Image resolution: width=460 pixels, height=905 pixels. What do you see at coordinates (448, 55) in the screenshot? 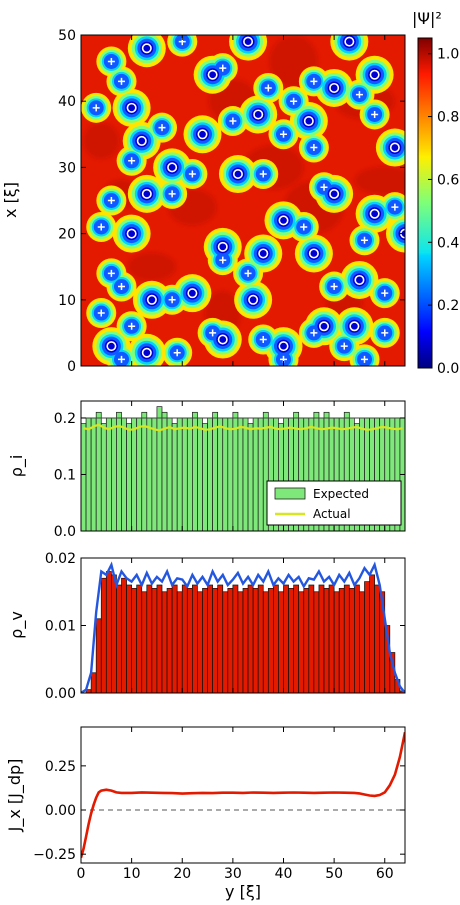
I see `colorbar-tick-label: 1.0` at bounding box center [448, 55].